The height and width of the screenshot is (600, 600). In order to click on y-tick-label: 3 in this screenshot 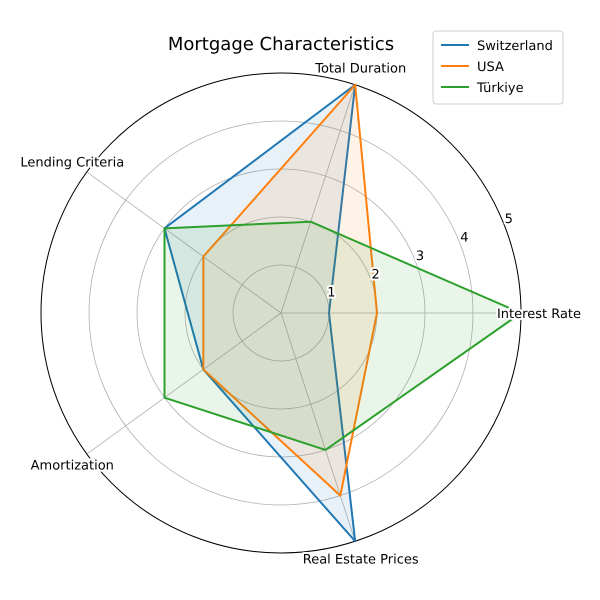, I will do `click(420, 256)`.